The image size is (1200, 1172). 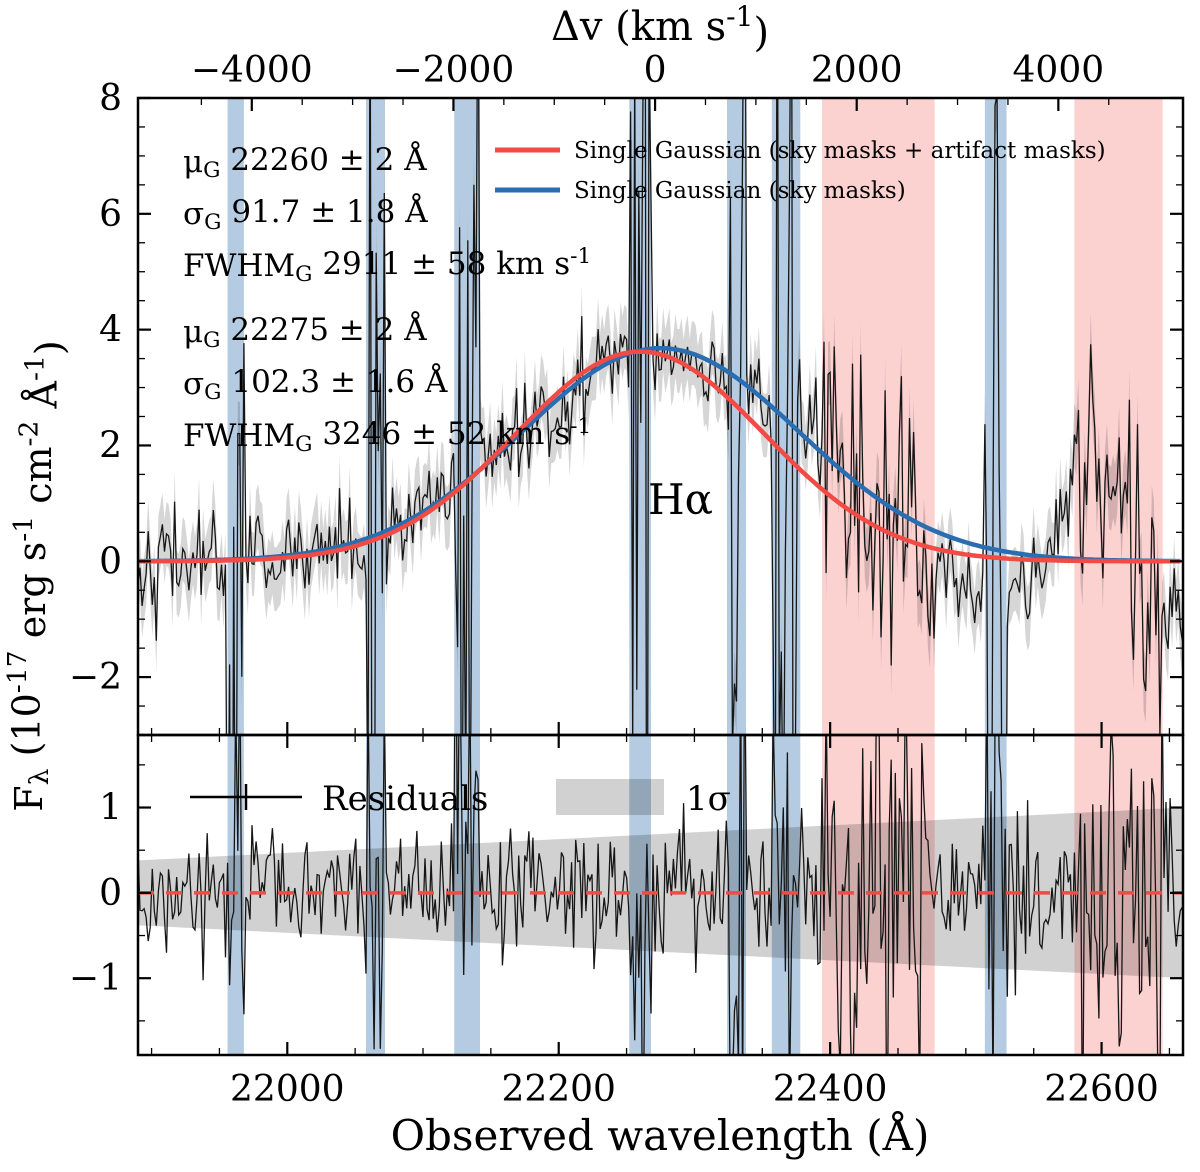 I want to click on blue-fit-fwhm-label: FWHMG 3246 ± 52 km s-1, so click(x=387, y=435).